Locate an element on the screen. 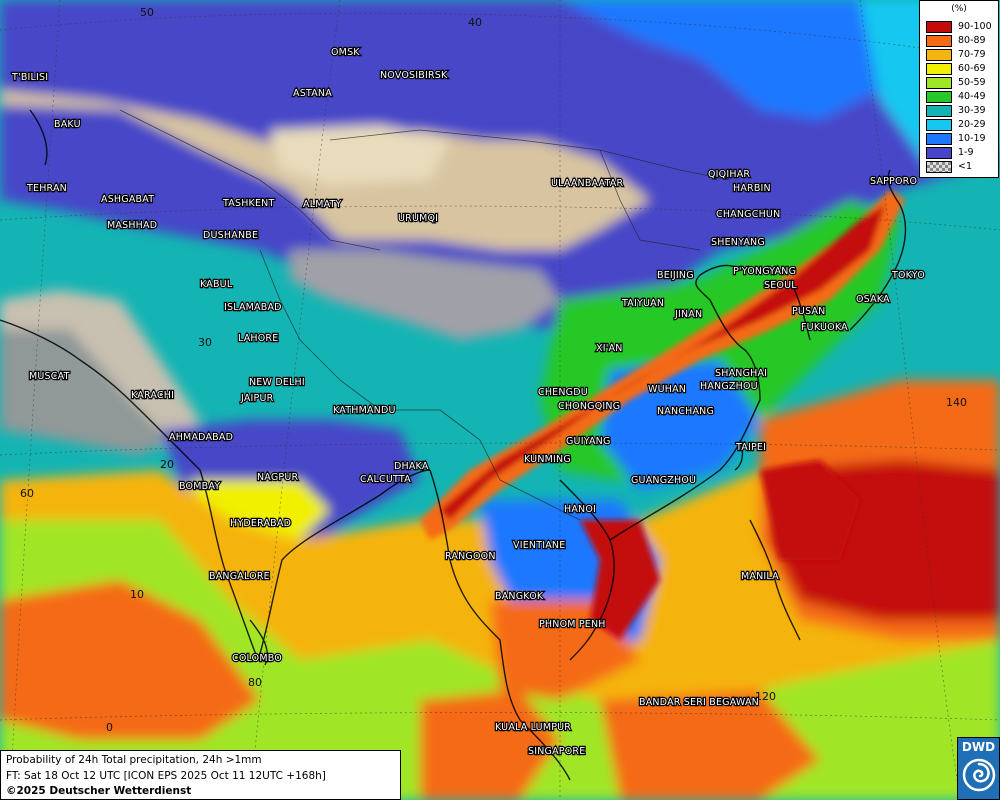 This screenshot has height=800, width=1000. grid-label-lat-0: 0 is located at coordinates (109, 727).